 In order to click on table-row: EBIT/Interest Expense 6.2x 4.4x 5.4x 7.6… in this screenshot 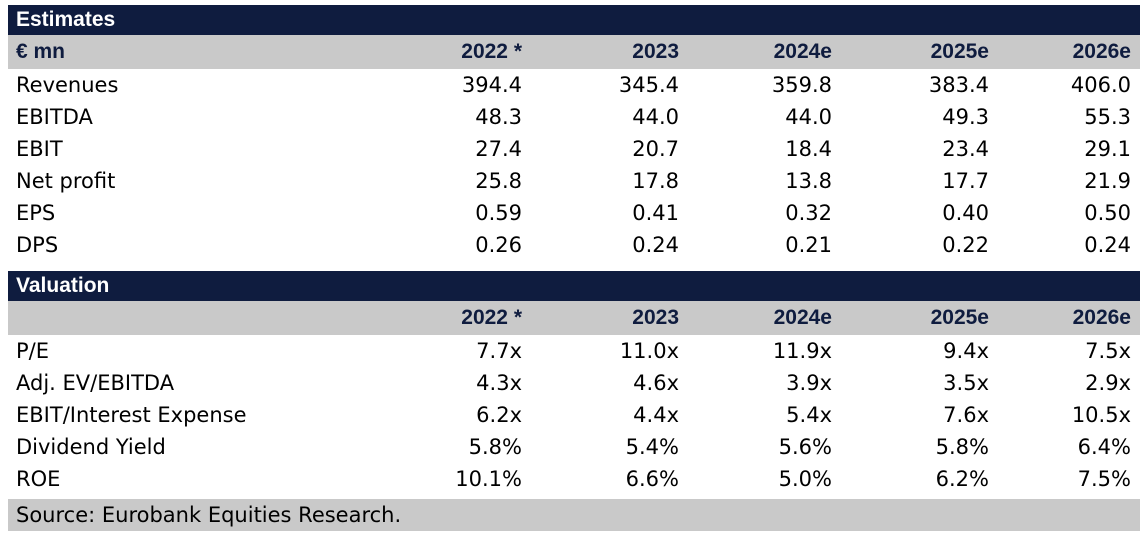, I will do `click(574, 415)`.